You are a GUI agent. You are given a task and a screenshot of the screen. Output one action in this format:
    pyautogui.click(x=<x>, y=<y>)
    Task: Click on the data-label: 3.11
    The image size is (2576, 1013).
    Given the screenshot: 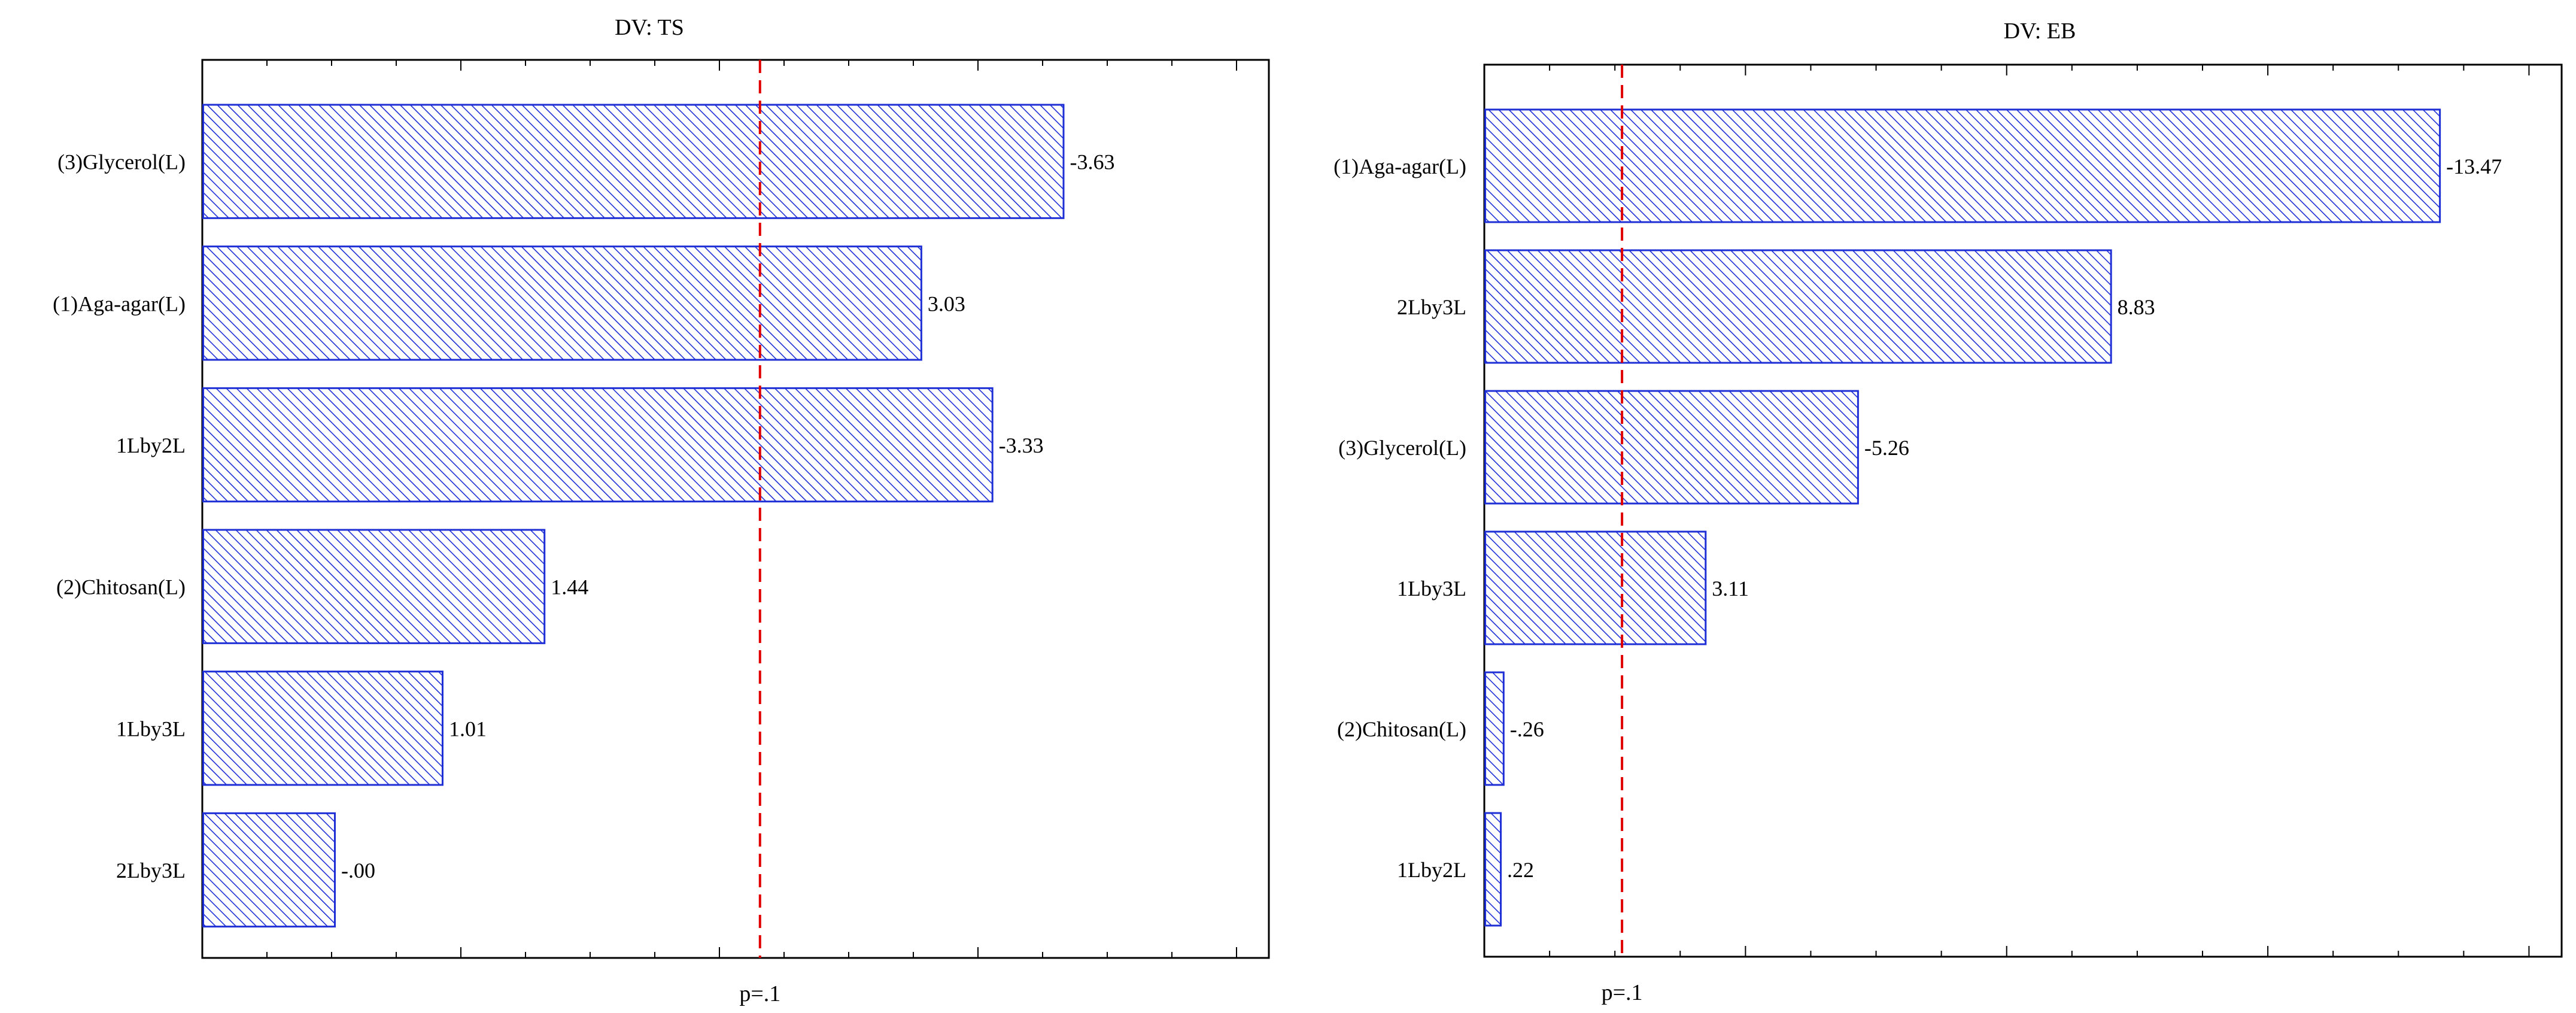 What is the action you would take?
    pyautogui.click(x=1730, y=588)
    